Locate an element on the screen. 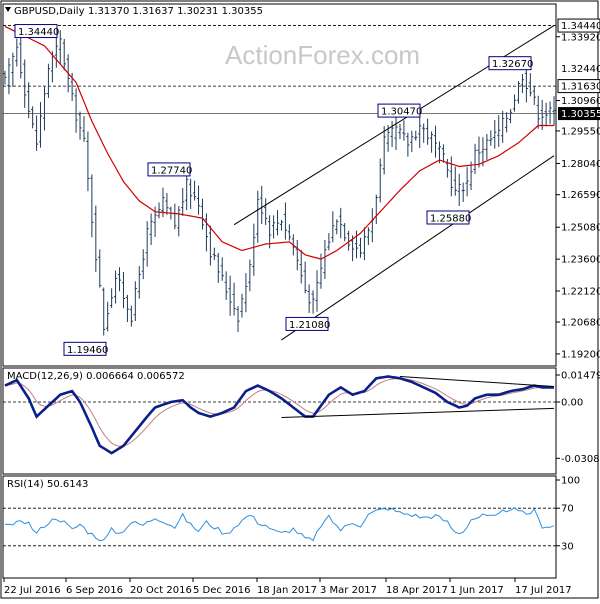 This screenshot has height=604, width=600. ohlc-header: 1.31370 1.31637 1.30231 1.30355 is located at coordinates (175, 11).